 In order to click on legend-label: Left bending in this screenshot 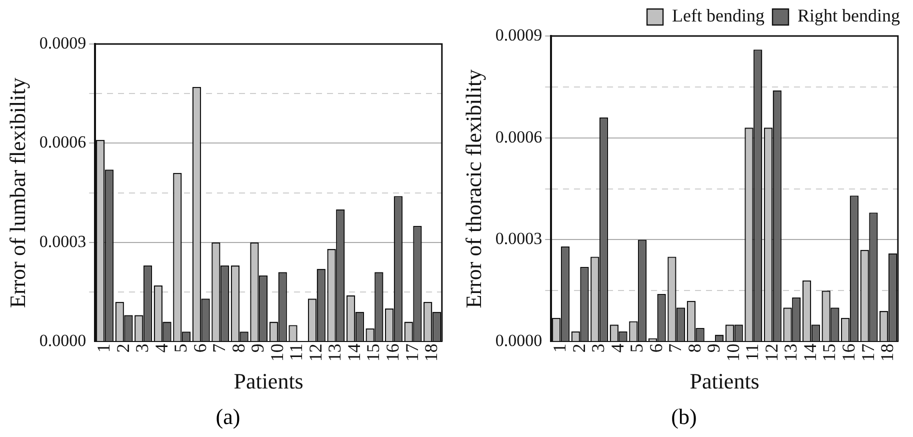, I will do `click(718, 16)`.